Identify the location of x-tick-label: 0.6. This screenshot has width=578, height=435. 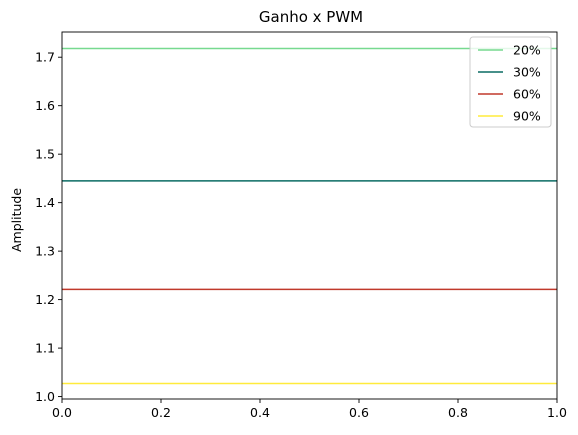
(359, 412).